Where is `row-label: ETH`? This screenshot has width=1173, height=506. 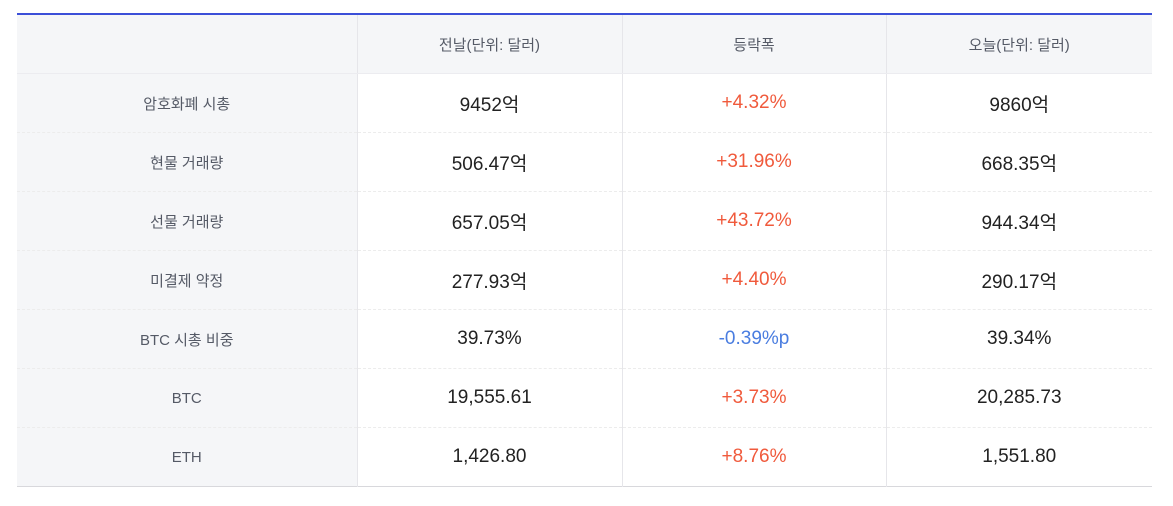
row-label: ETH is located at coordinates (187, 457).